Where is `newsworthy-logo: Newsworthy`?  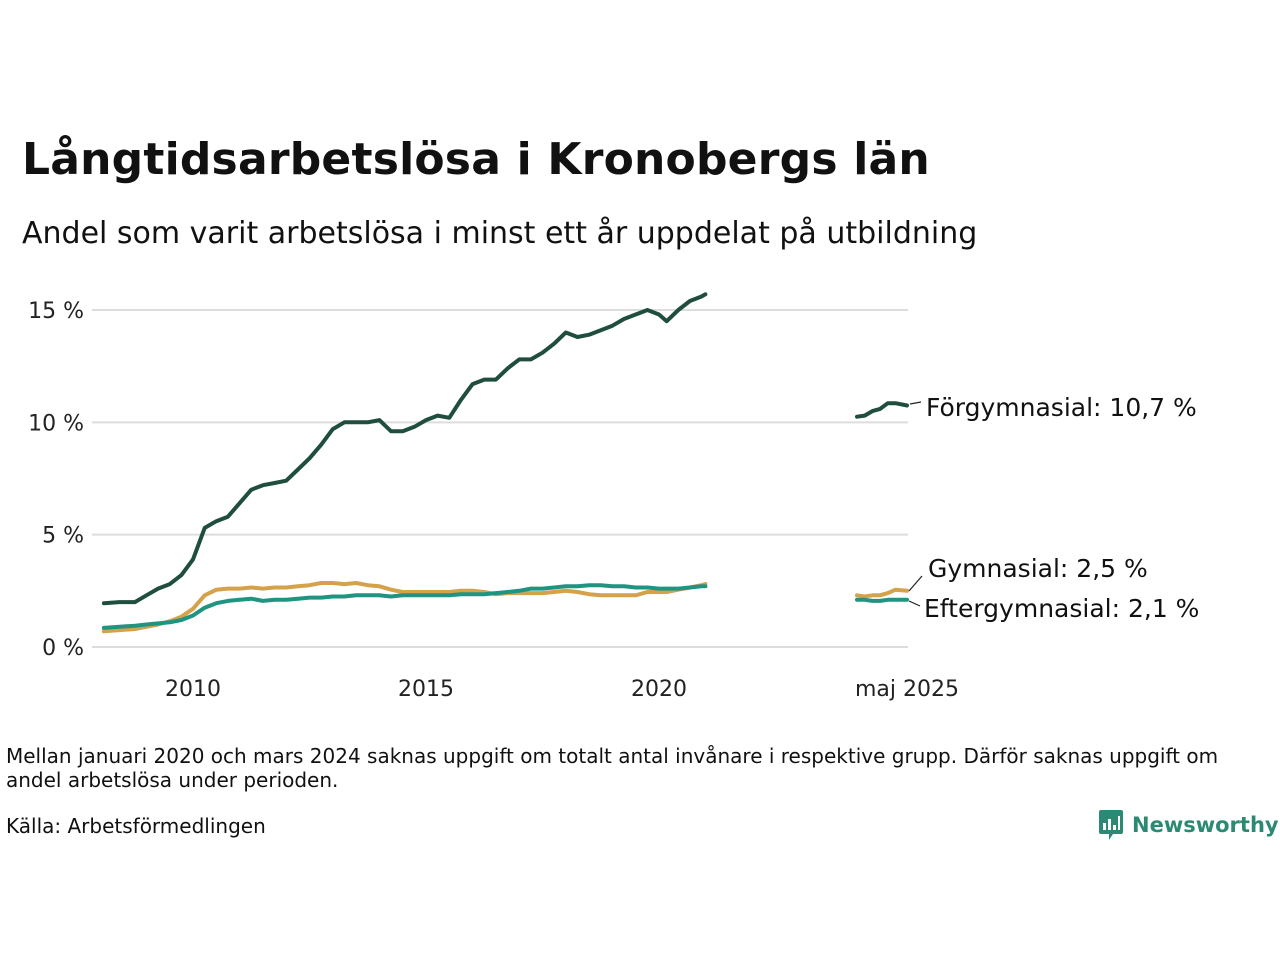
newsworthy-logo: Newsworthy is located at coordinates (1188, 825).